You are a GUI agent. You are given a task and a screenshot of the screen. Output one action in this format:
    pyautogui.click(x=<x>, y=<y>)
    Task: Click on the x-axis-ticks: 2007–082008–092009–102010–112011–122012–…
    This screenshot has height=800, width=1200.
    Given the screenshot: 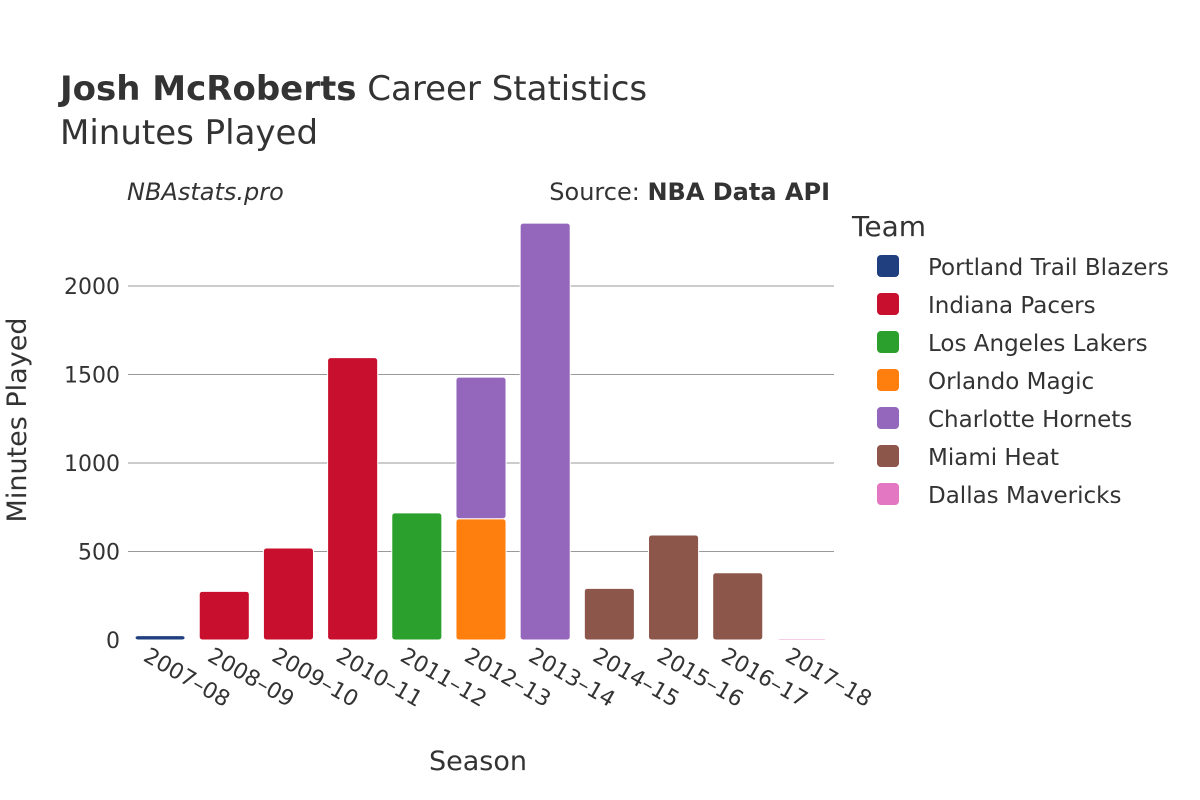 What is the action you would take?
    pyautogui.click(x=507, y=678)
    